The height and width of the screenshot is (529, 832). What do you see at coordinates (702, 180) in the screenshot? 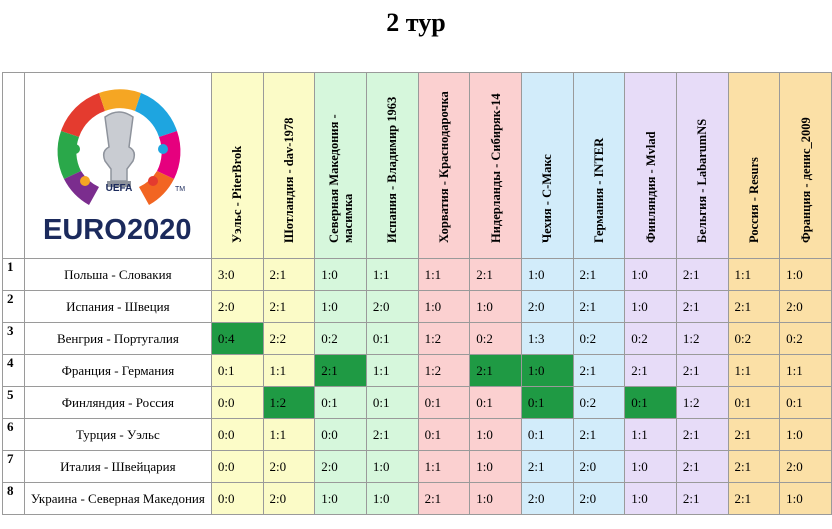
I see `column-header-label: Бельгия - LabarumNS` at bounding box center [702, 180].